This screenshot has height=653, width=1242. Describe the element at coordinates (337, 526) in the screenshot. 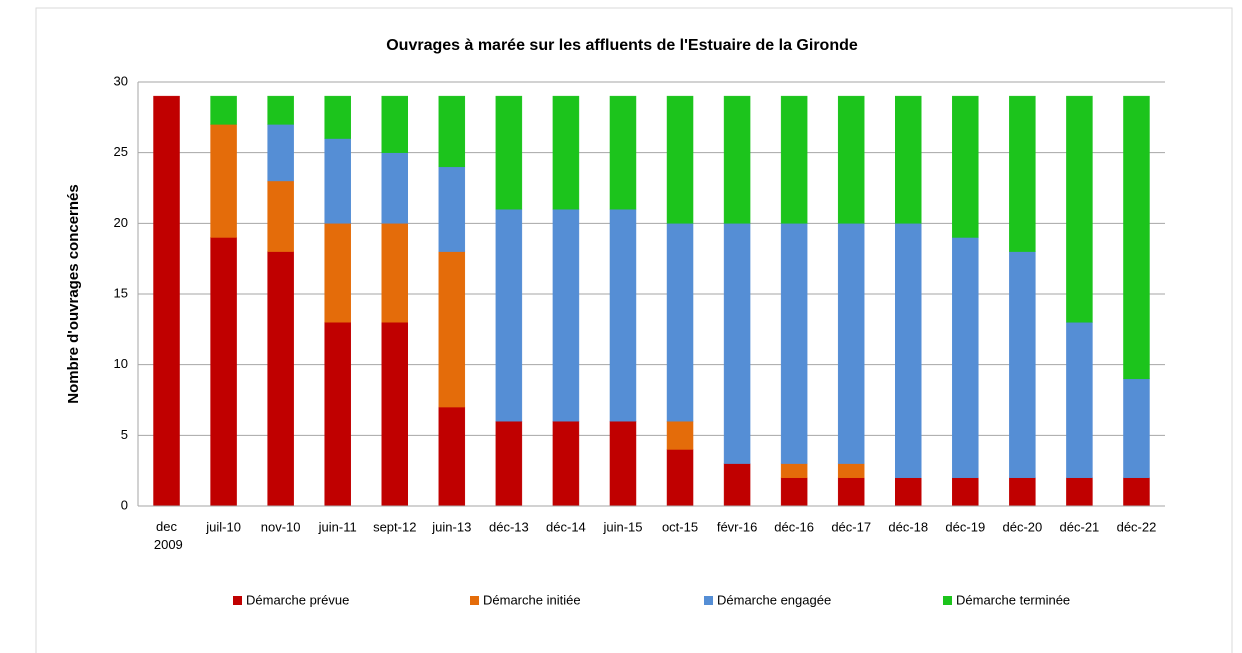

I see `x-tick-label: juin-11` at that location.